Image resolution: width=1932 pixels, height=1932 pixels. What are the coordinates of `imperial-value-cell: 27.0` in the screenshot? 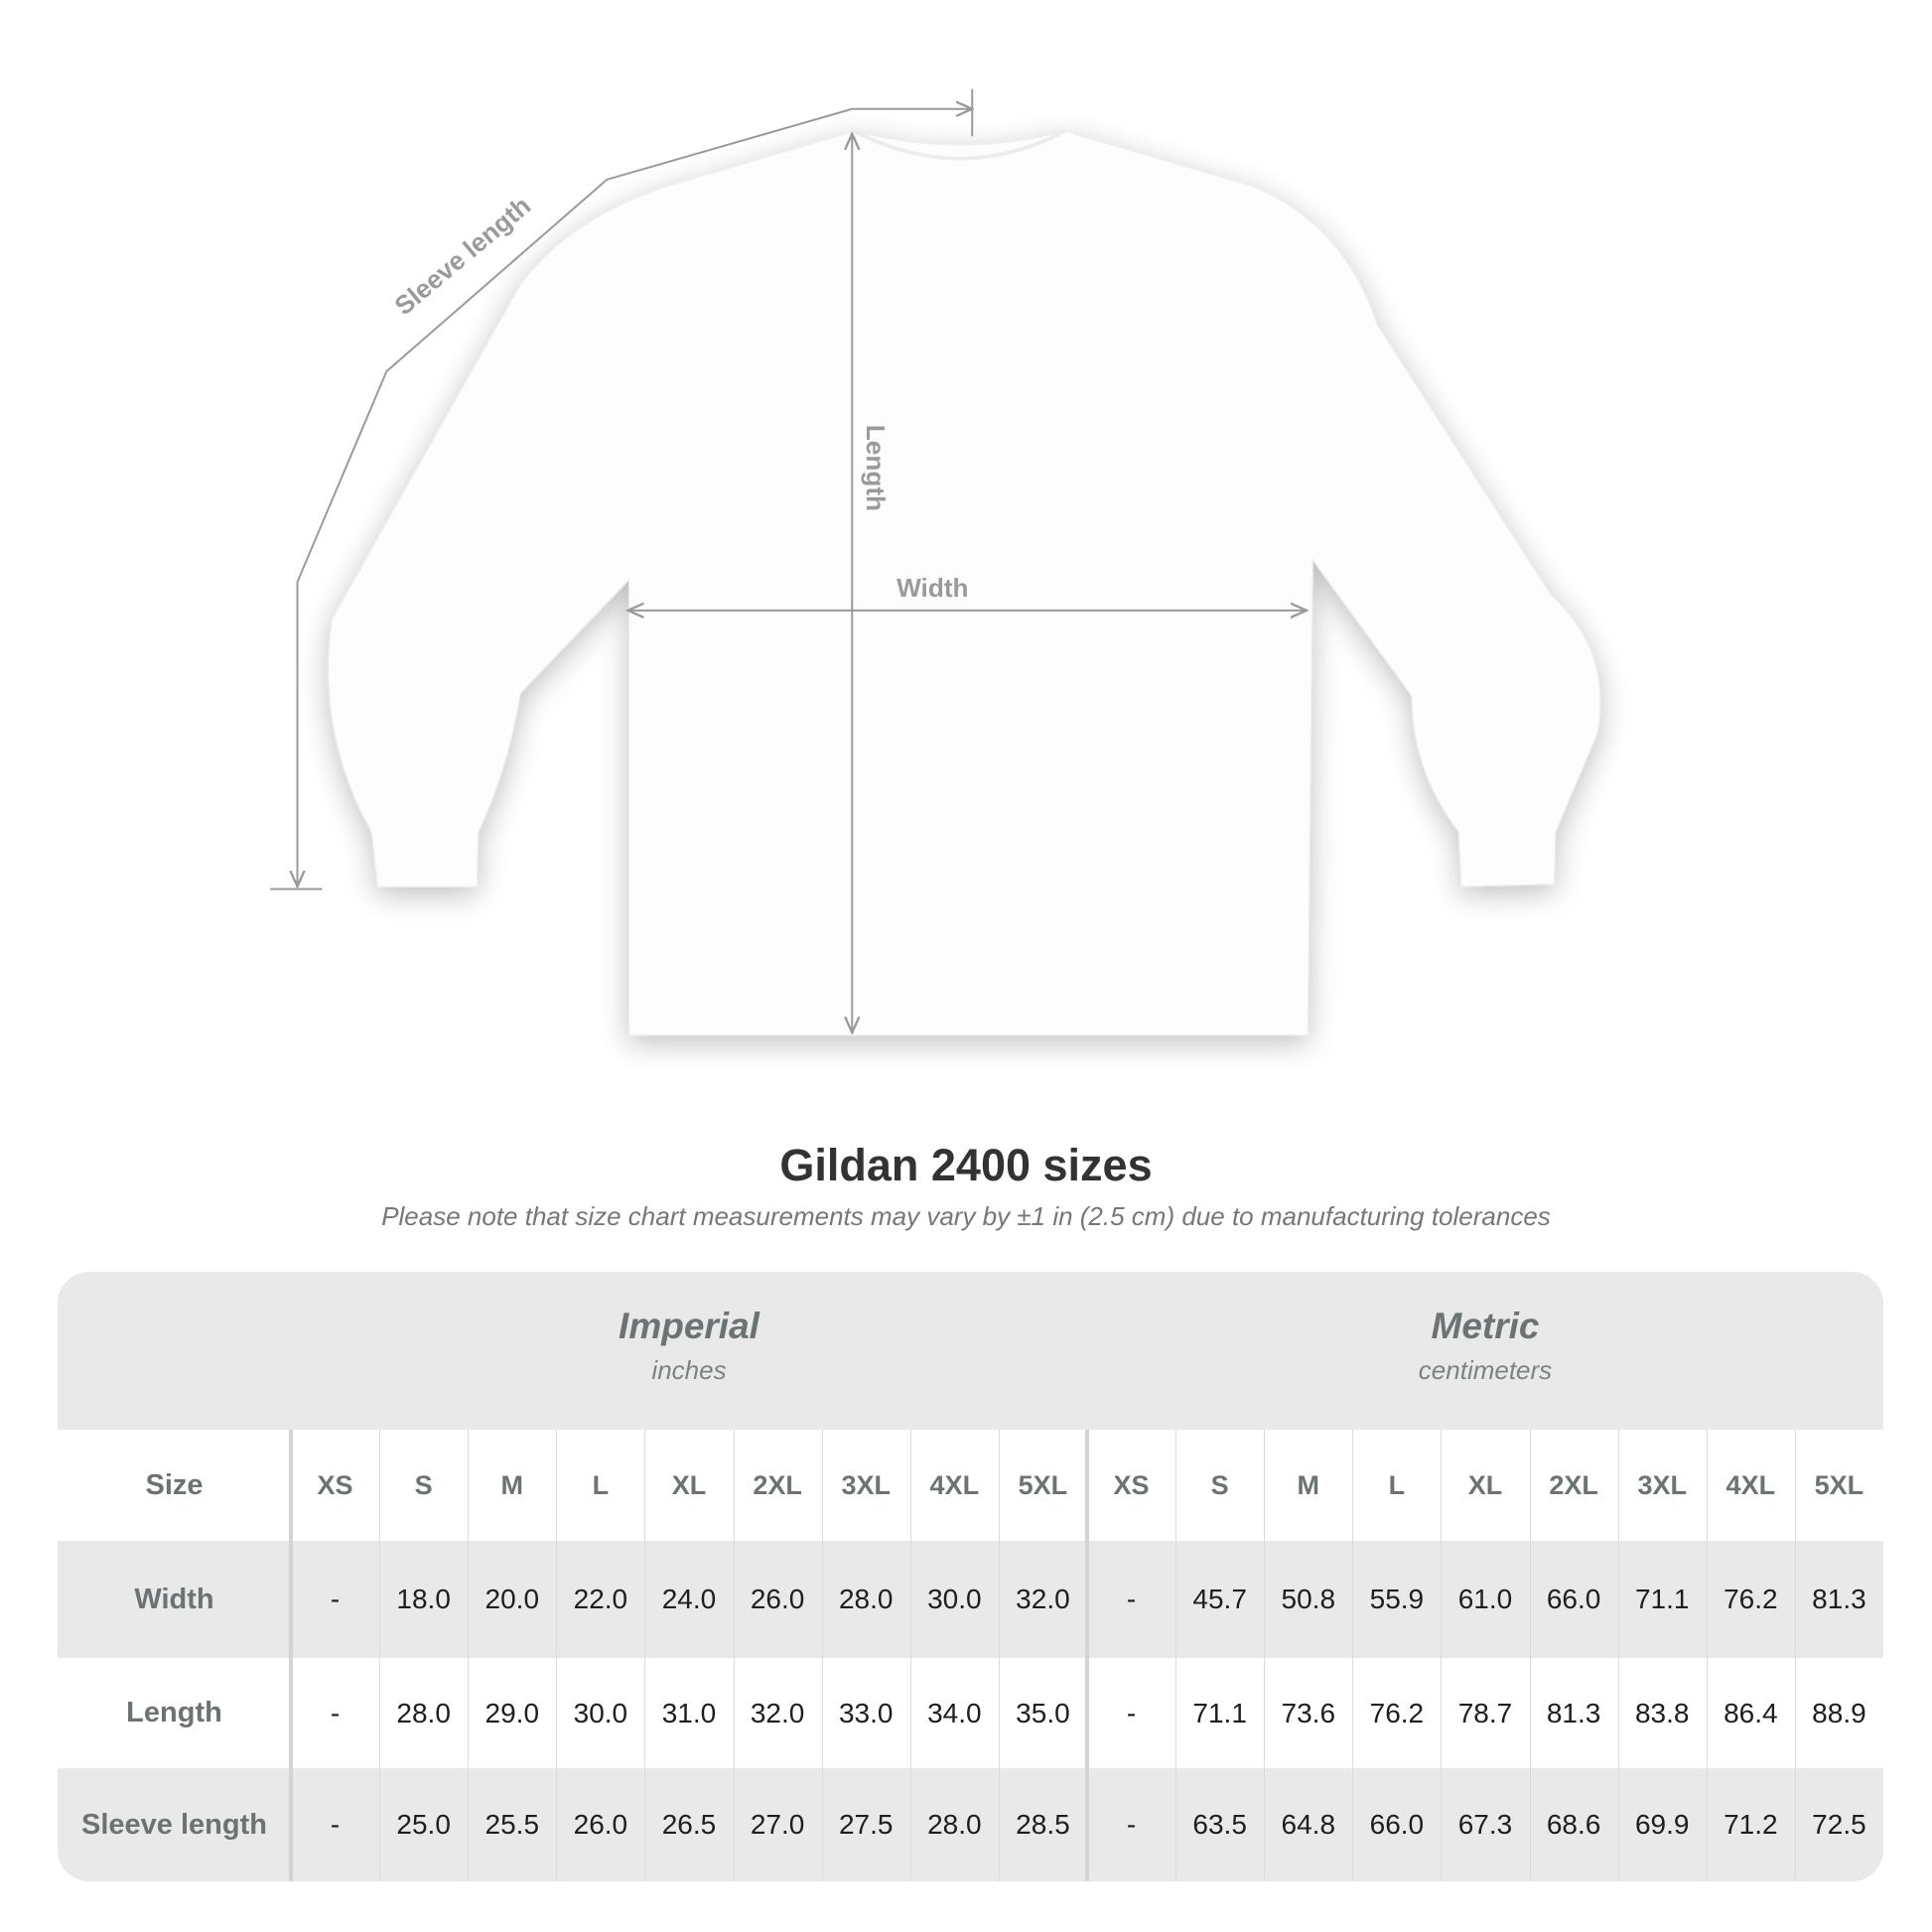 It's located at (777, 1825).